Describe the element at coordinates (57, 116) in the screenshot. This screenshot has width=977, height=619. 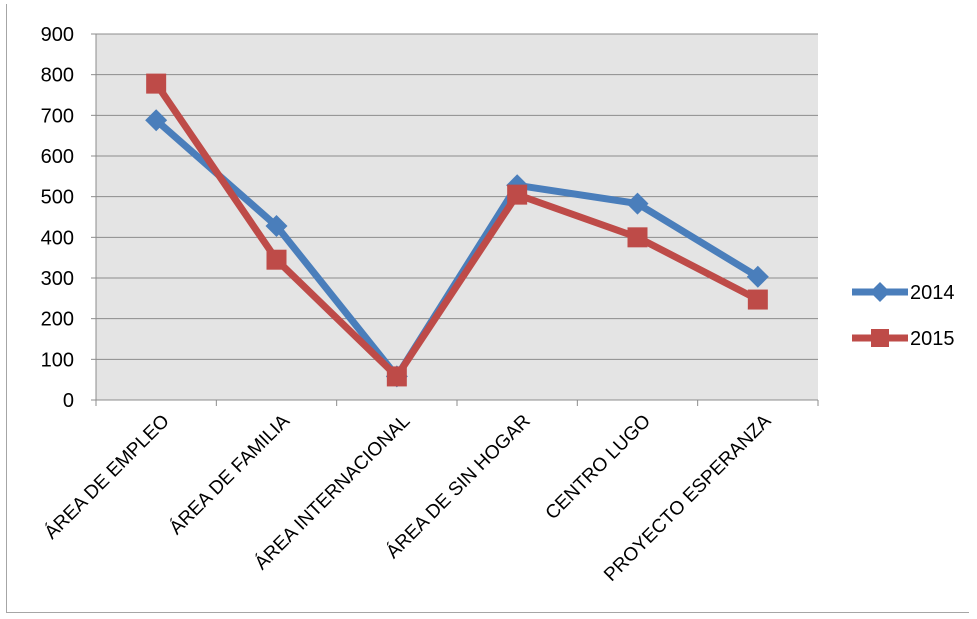
I see `y-tick-label: 700` at that location.